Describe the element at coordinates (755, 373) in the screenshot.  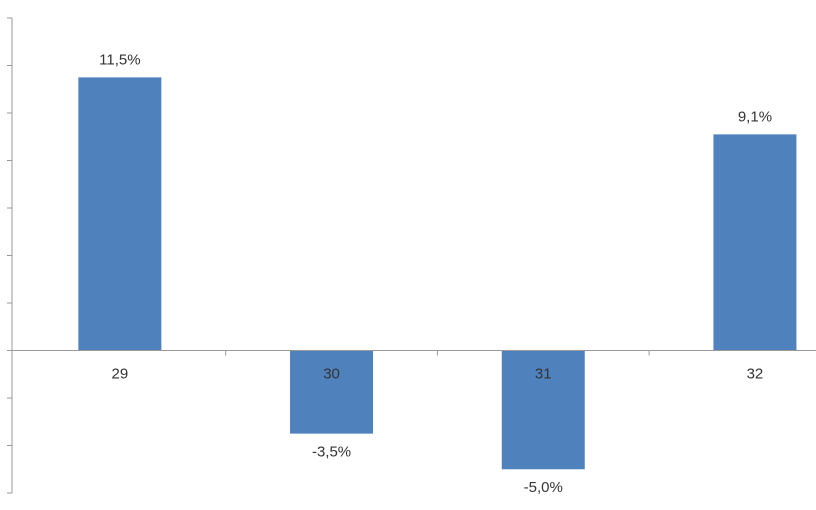
I see `x-tick-label: 32` at that location.